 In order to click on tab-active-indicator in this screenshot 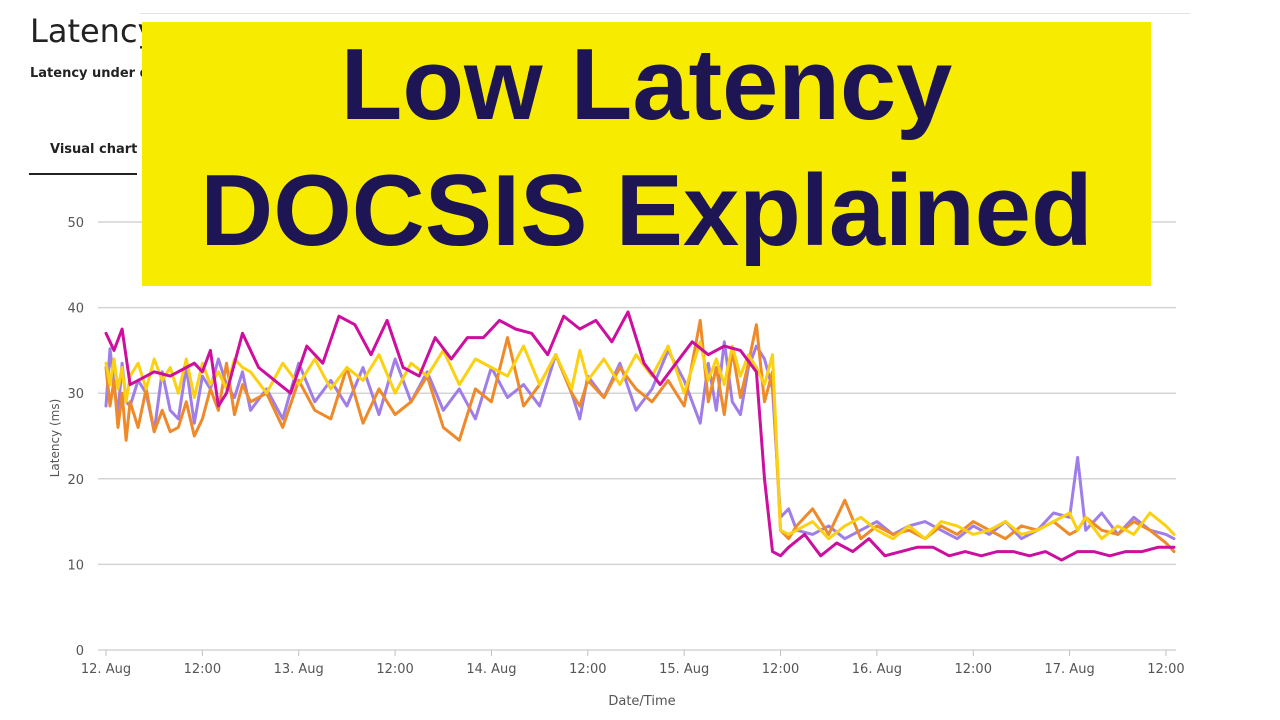, I will do `click(83, 174)`.